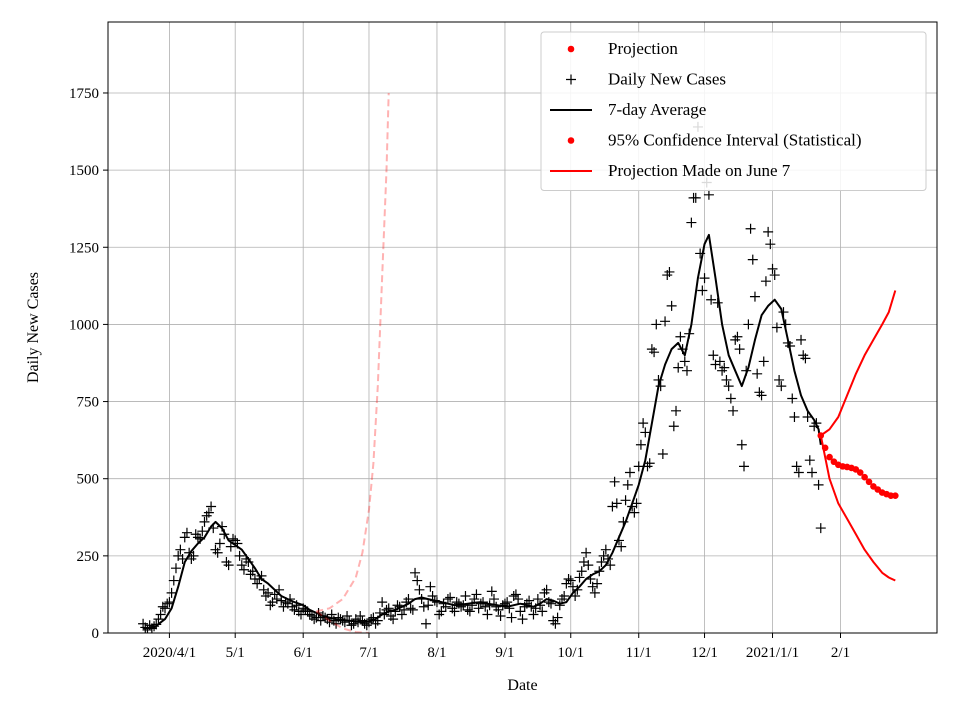 The width and height of the screenshot is (960, 720). What do you see at coordinates (88, 557) in the screenshot?
I see `y-tick-label: 250` at bounding box center [88, 557].